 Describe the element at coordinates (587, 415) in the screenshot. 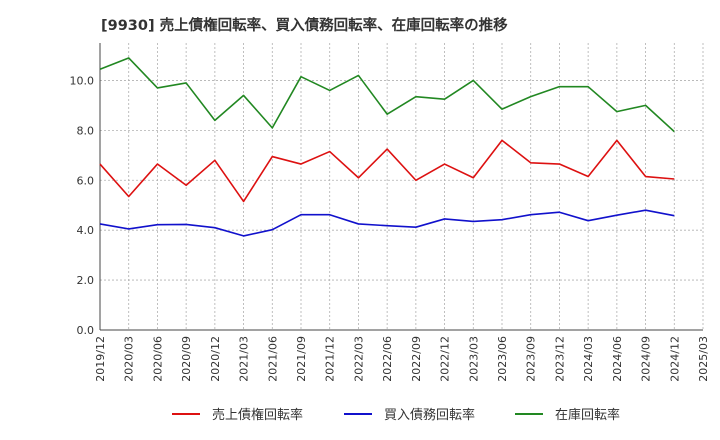

I see `legend-label: 在庫回転率` at that location.